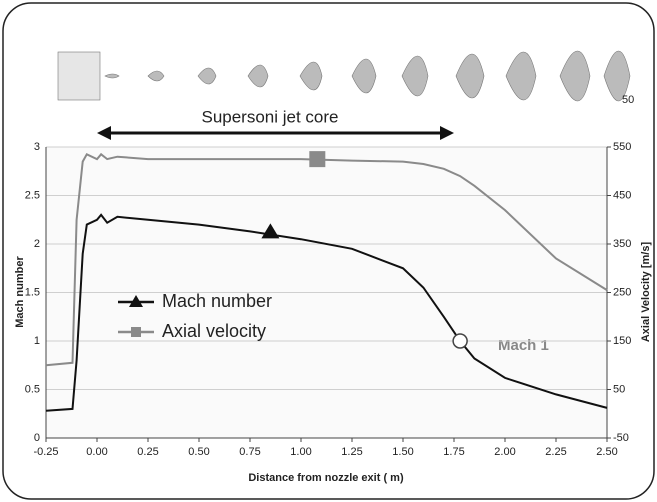  I want to click on y2-tick-label: 250, so click(622, 292).